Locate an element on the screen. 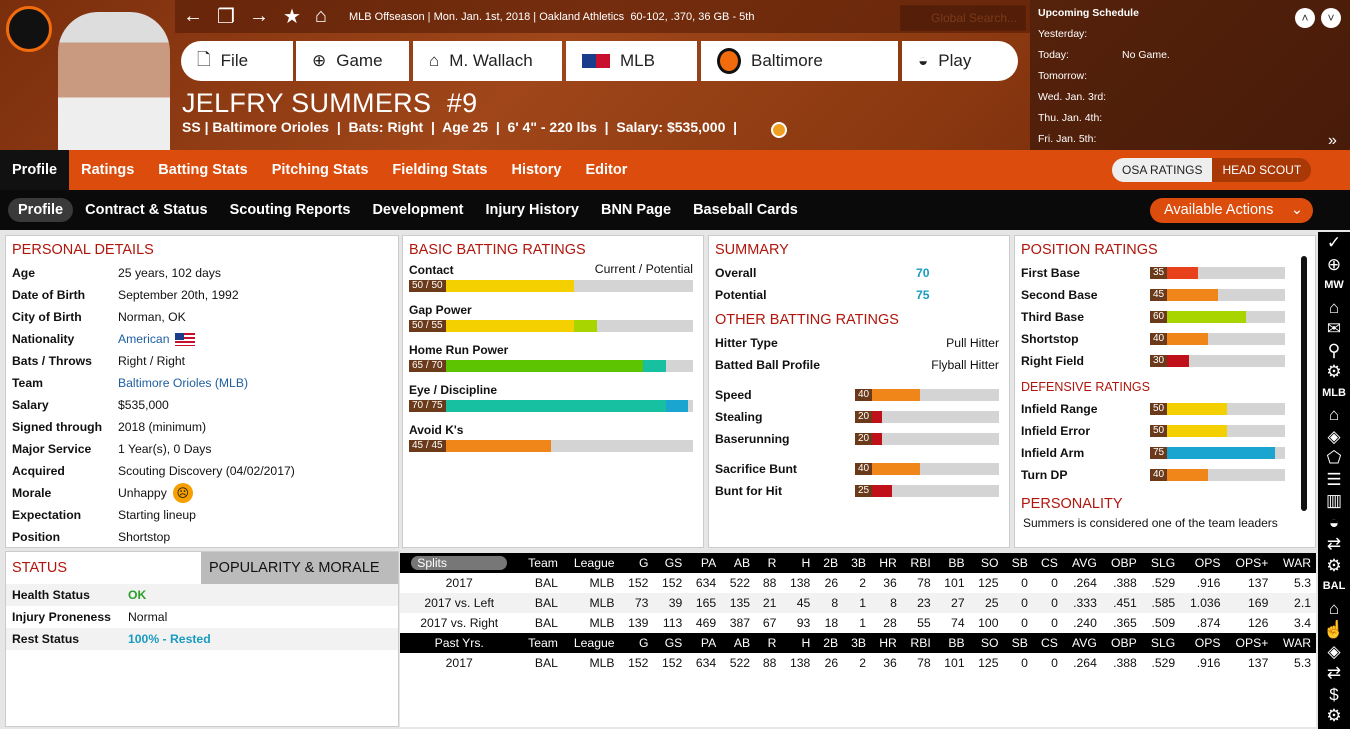 The height and width of the screenshot is (729, 1350). rating-bar: 65 / 70 is located at coordinates (551, 366).